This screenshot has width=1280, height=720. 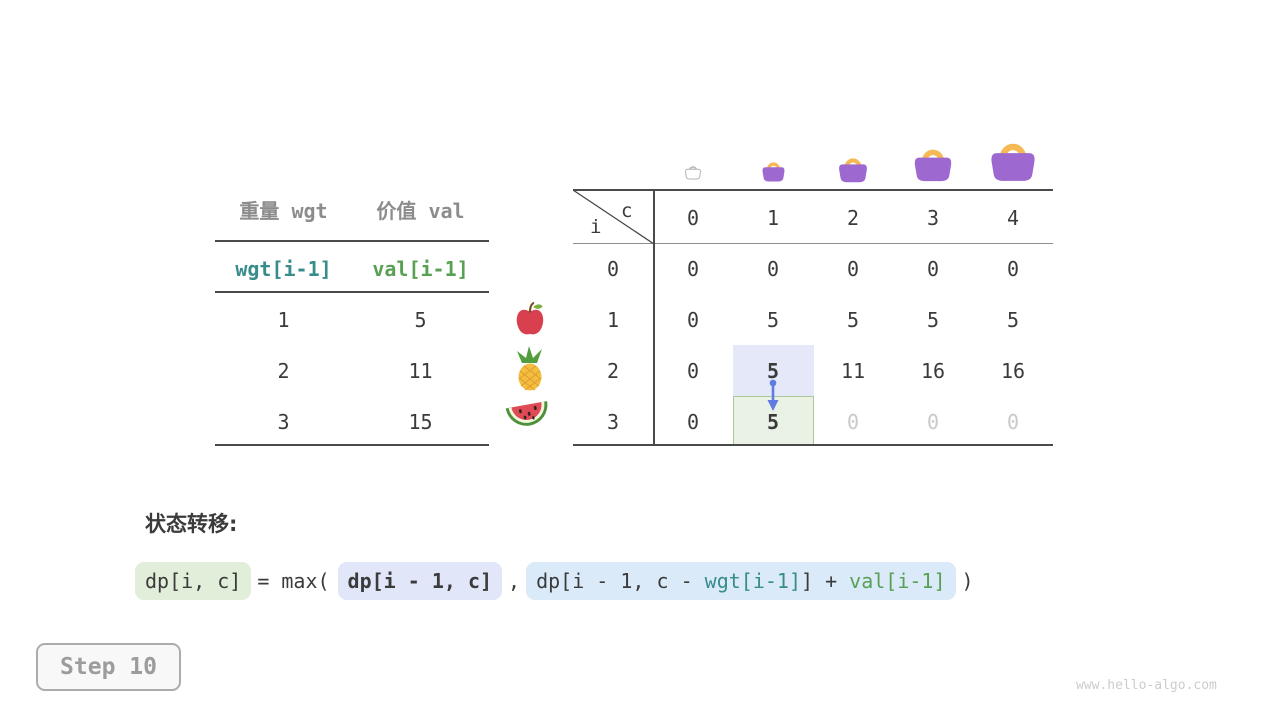 I want to click on item-2-value: 11, so click(x=420, y=371).